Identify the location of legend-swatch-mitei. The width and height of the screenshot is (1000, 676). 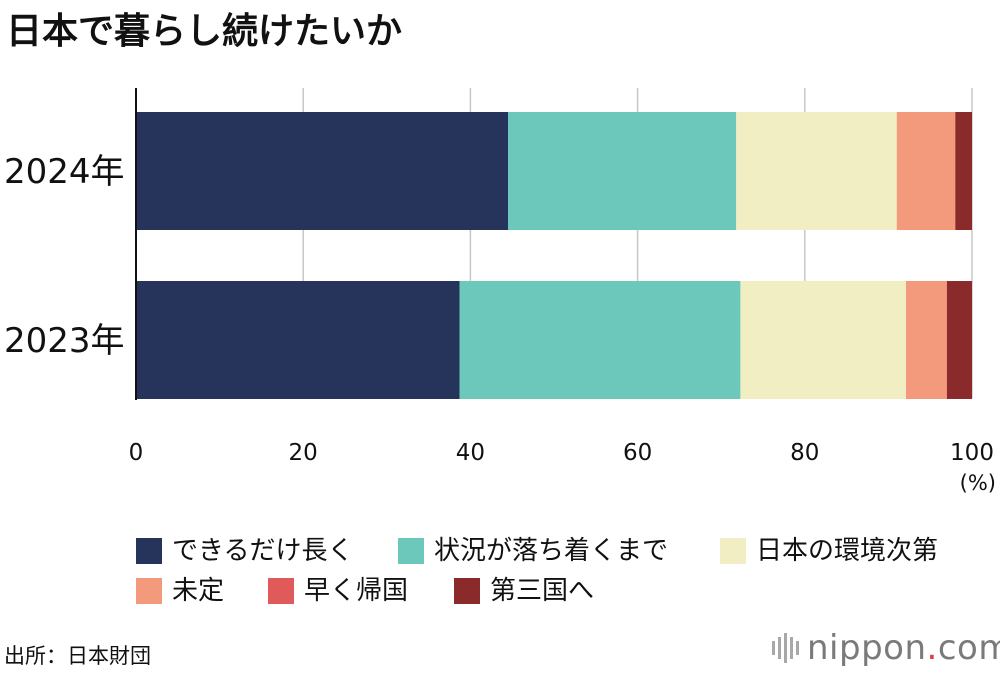
(149, 591).